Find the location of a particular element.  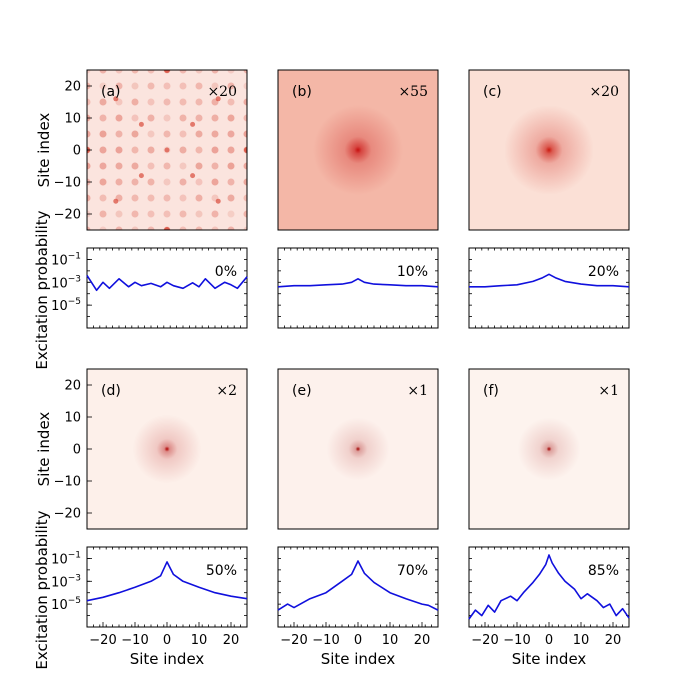

panel-label-c: (c) is located at coordinates (492, 92).